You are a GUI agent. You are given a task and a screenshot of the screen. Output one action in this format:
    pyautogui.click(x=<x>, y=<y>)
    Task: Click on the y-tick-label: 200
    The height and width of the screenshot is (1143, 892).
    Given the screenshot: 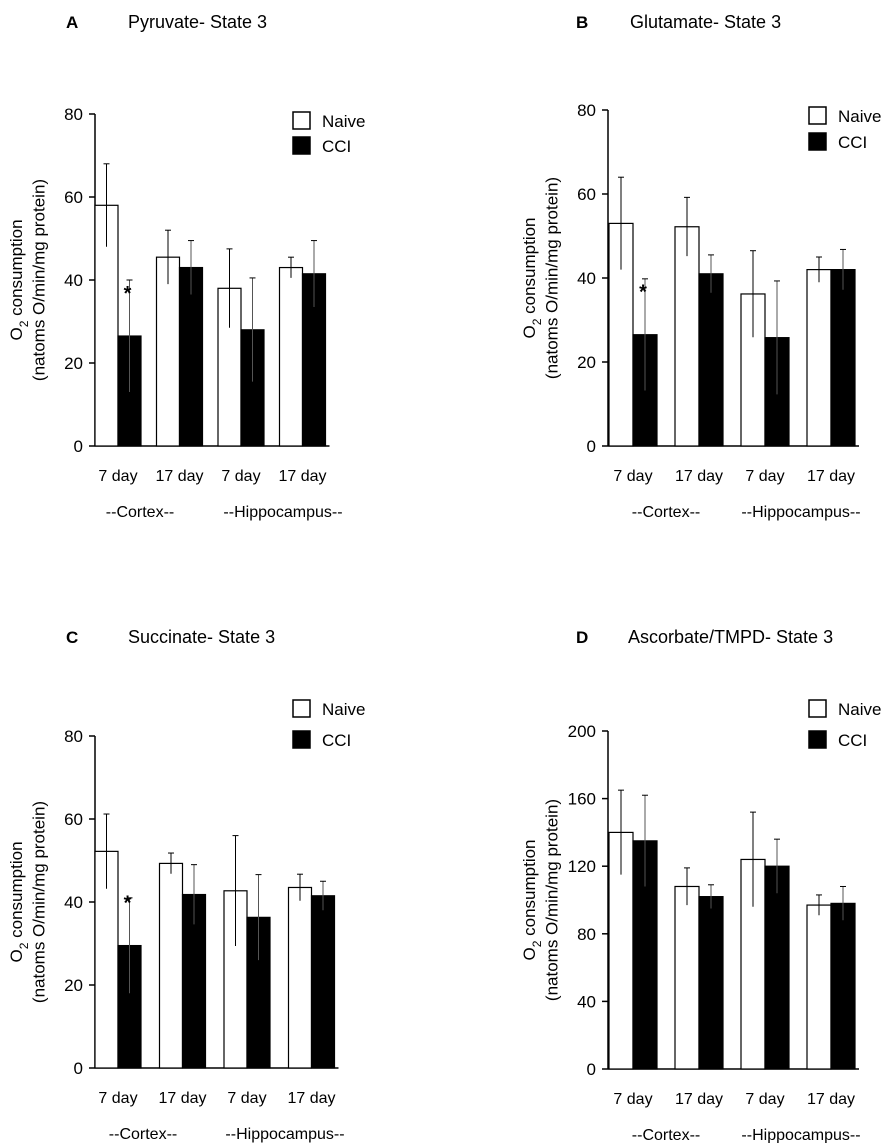 What is the action you would take?
    pyautogui.click(x=582, y=731)
    